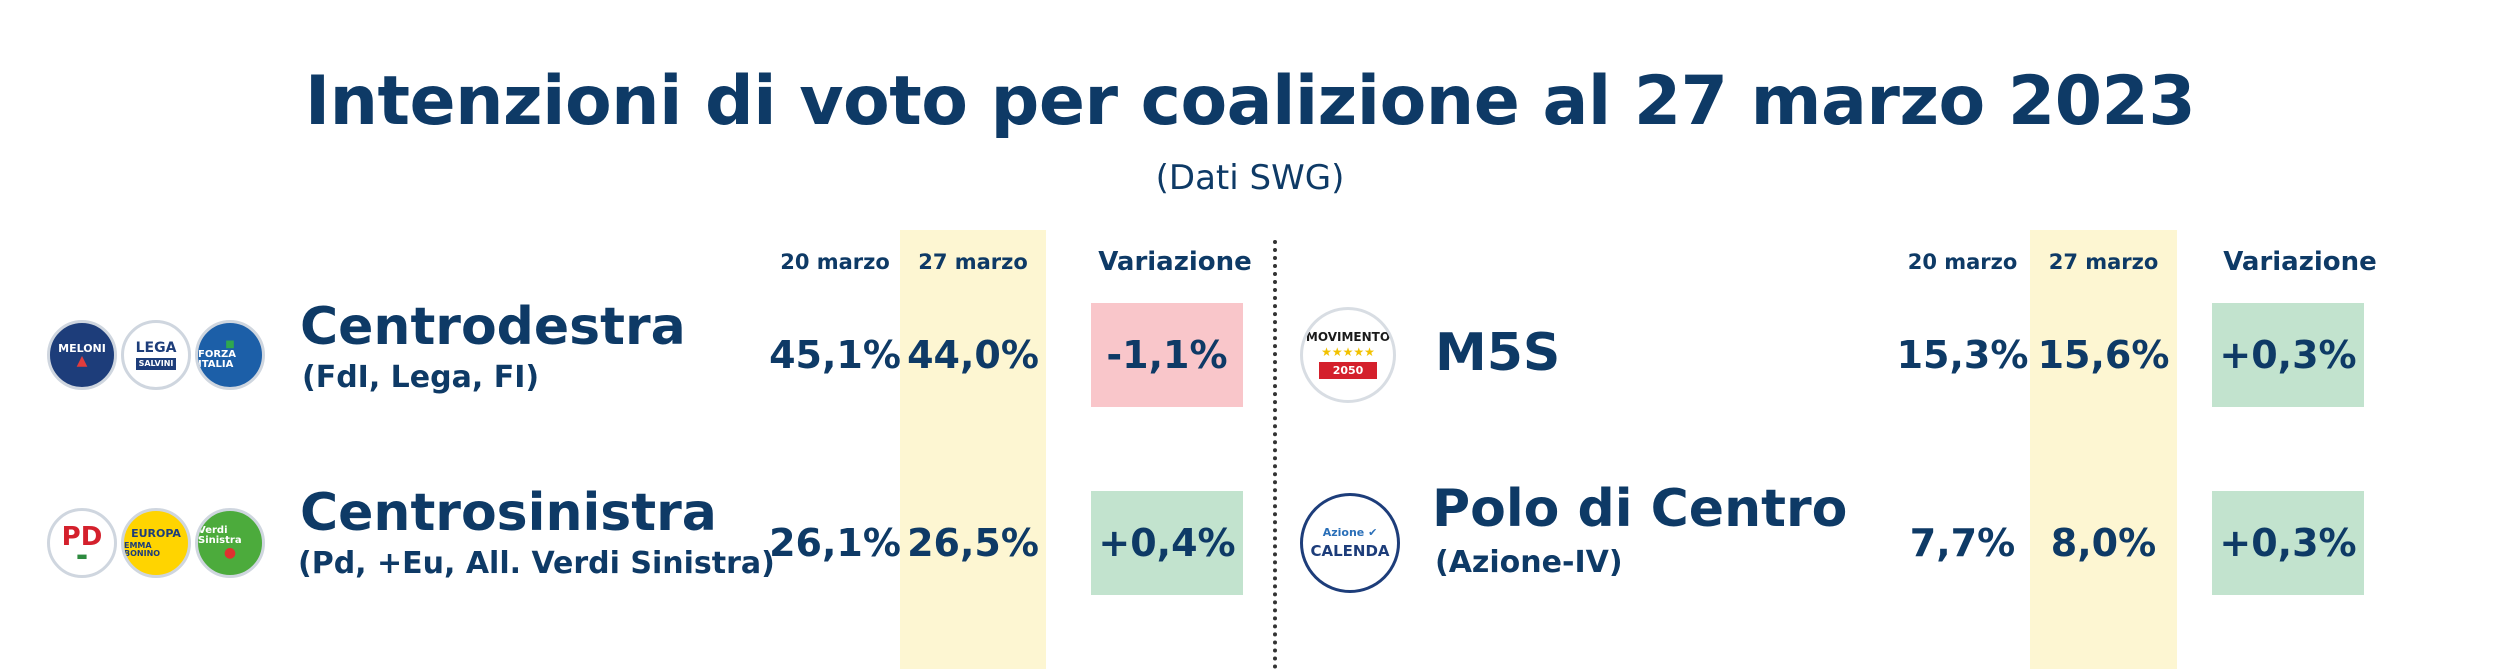  What do you see at coordinates (421, 377) in the screenshot?
I see `coalition-members: (FdI, Lega, FI)` at bounding box center [421, 377].